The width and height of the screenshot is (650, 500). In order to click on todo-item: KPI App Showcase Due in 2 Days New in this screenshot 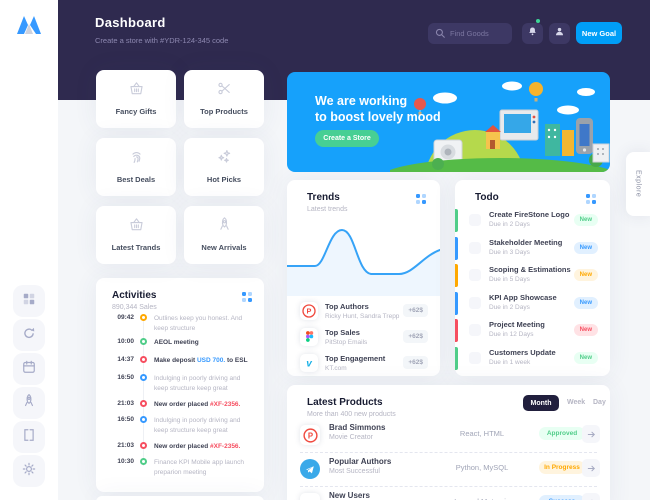, I will do `click(532, 304)`.